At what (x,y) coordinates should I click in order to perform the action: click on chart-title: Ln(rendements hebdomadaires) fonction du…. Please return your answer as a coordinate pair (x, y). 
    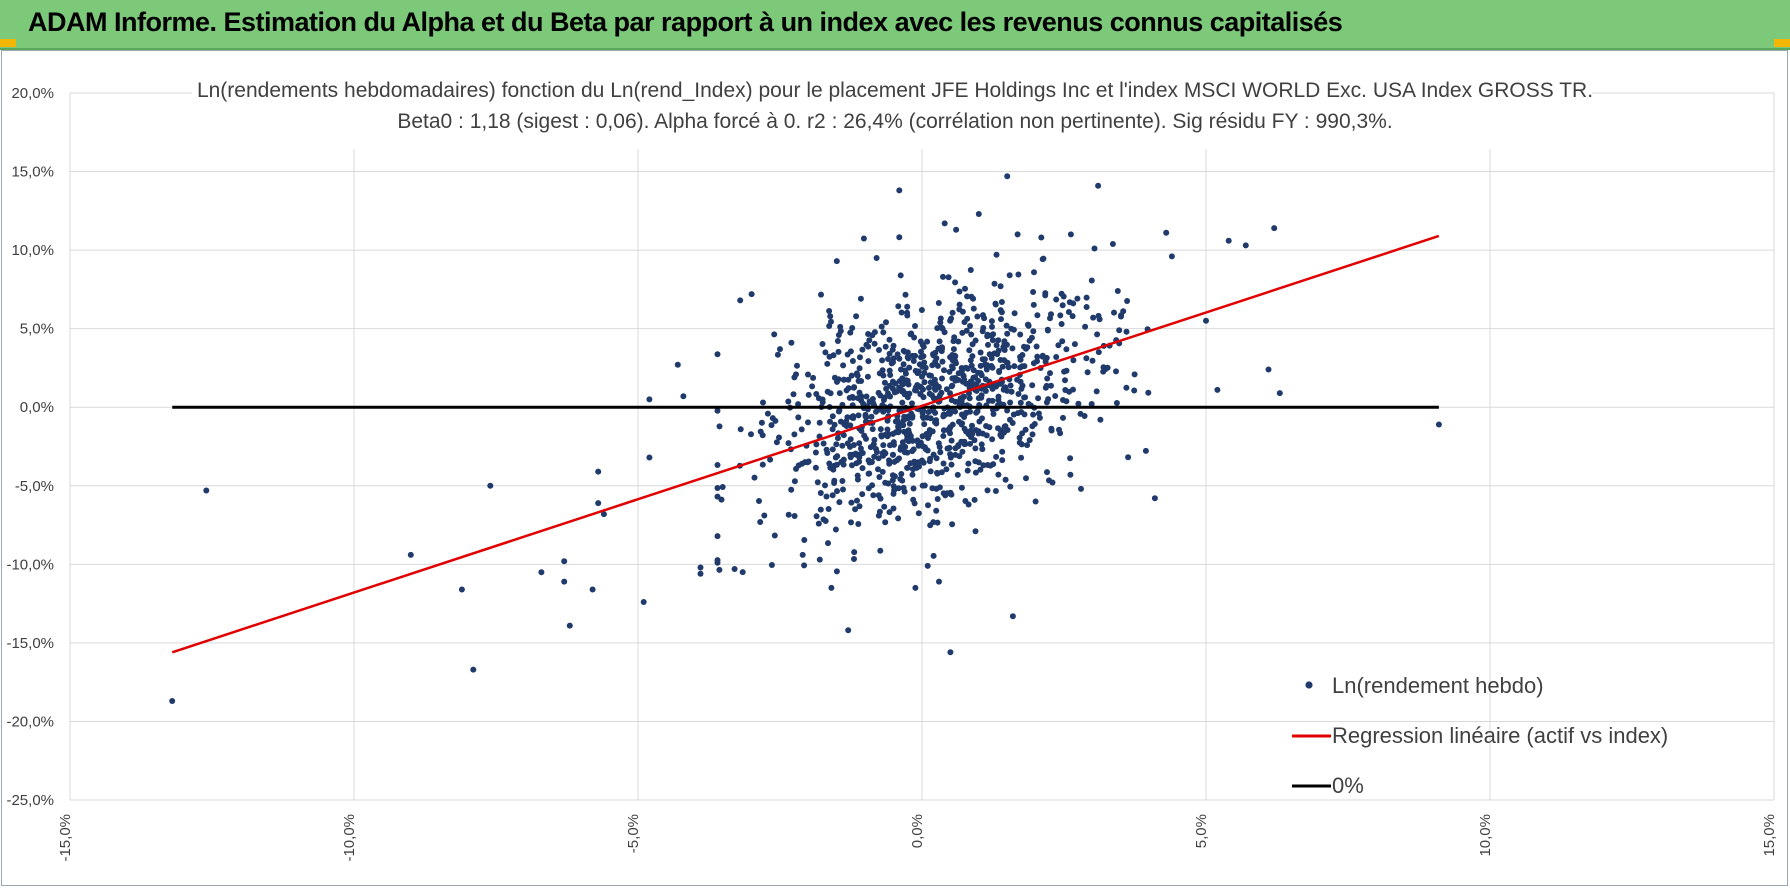
    Looking at the image, I should click on (895, 90).